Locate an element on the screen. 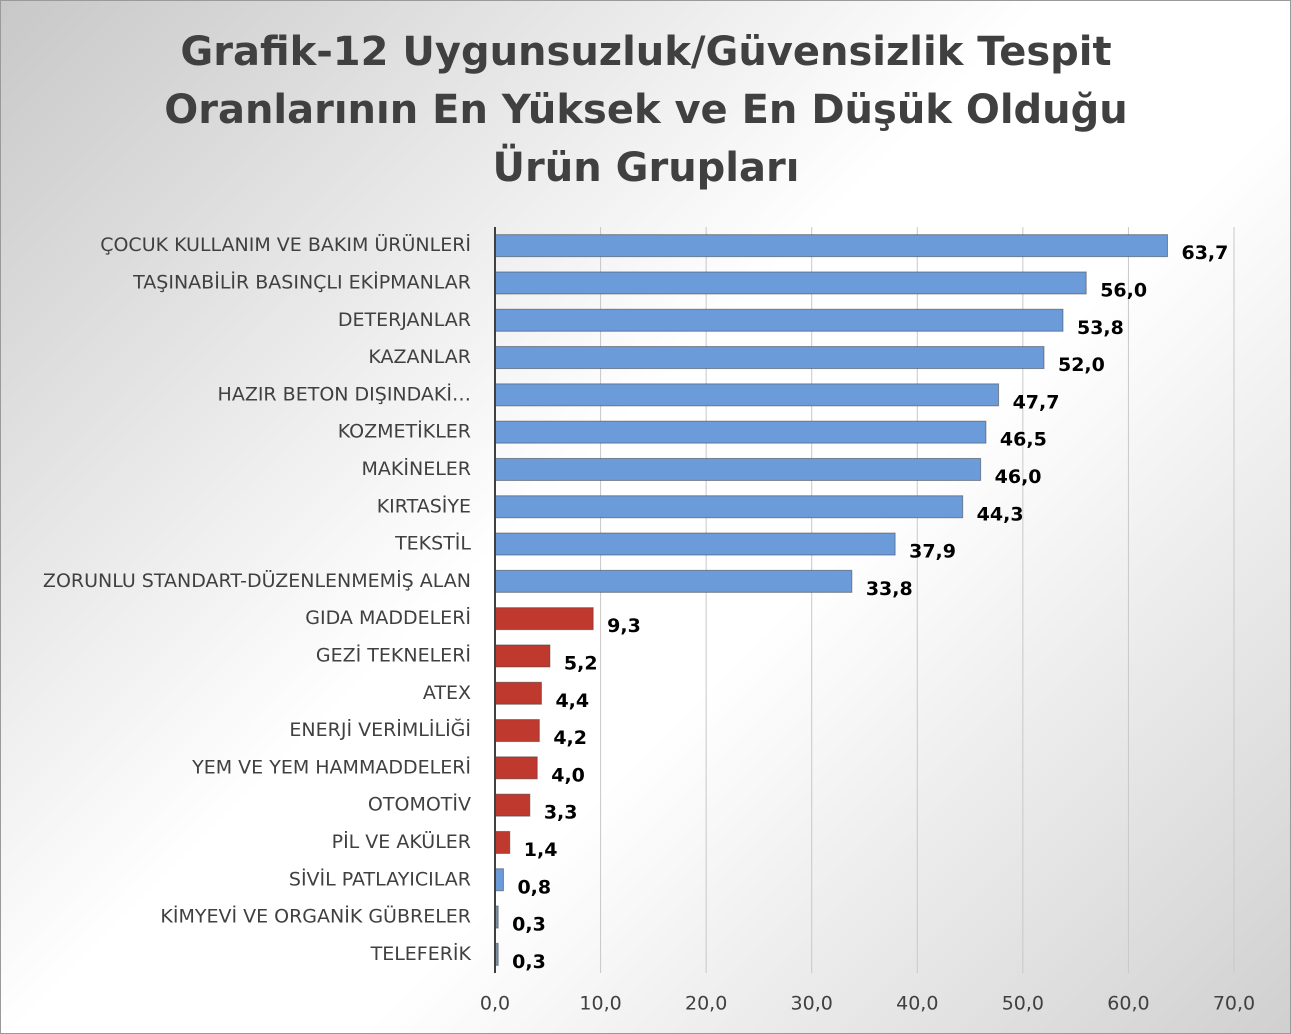 The width and height of the screenshot is (1291, 1034). value-label: 47,7 is located at coordinates (1036, 402).